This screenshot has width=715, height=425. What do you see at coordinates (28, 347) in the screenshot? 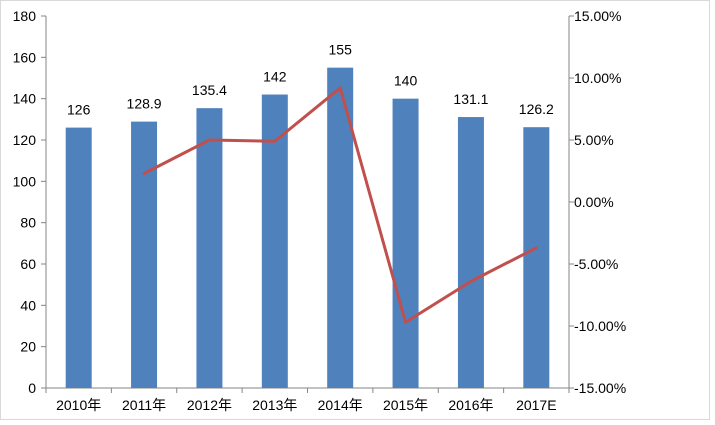
I see `y-left-tick-label: 20` at bounding box center [28, 347].